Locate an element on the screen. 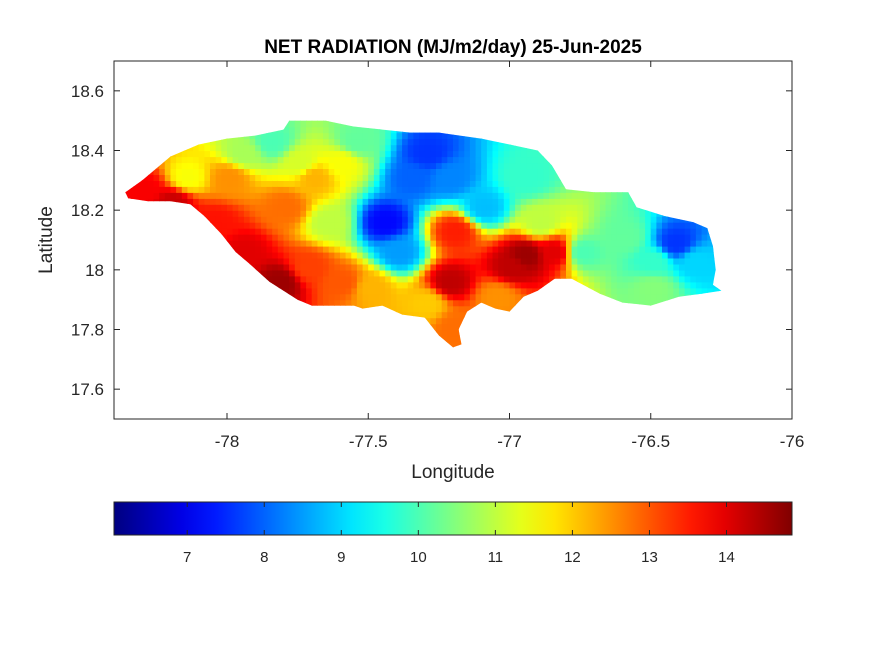  colorbar-tick-label: 9 is located at coordinates (341, 557).